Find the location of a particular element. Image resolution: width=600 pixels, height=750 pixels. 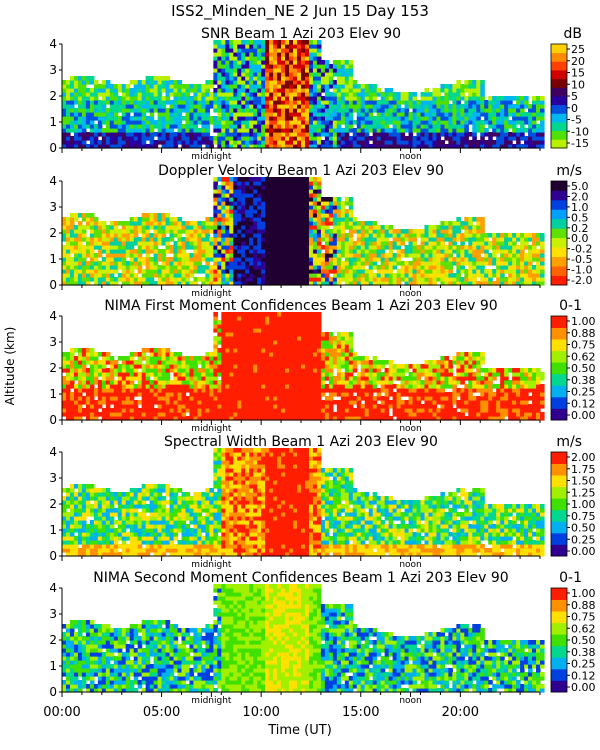

colorbar-tick-label: 2.0 is located at coordinates (580, 196).